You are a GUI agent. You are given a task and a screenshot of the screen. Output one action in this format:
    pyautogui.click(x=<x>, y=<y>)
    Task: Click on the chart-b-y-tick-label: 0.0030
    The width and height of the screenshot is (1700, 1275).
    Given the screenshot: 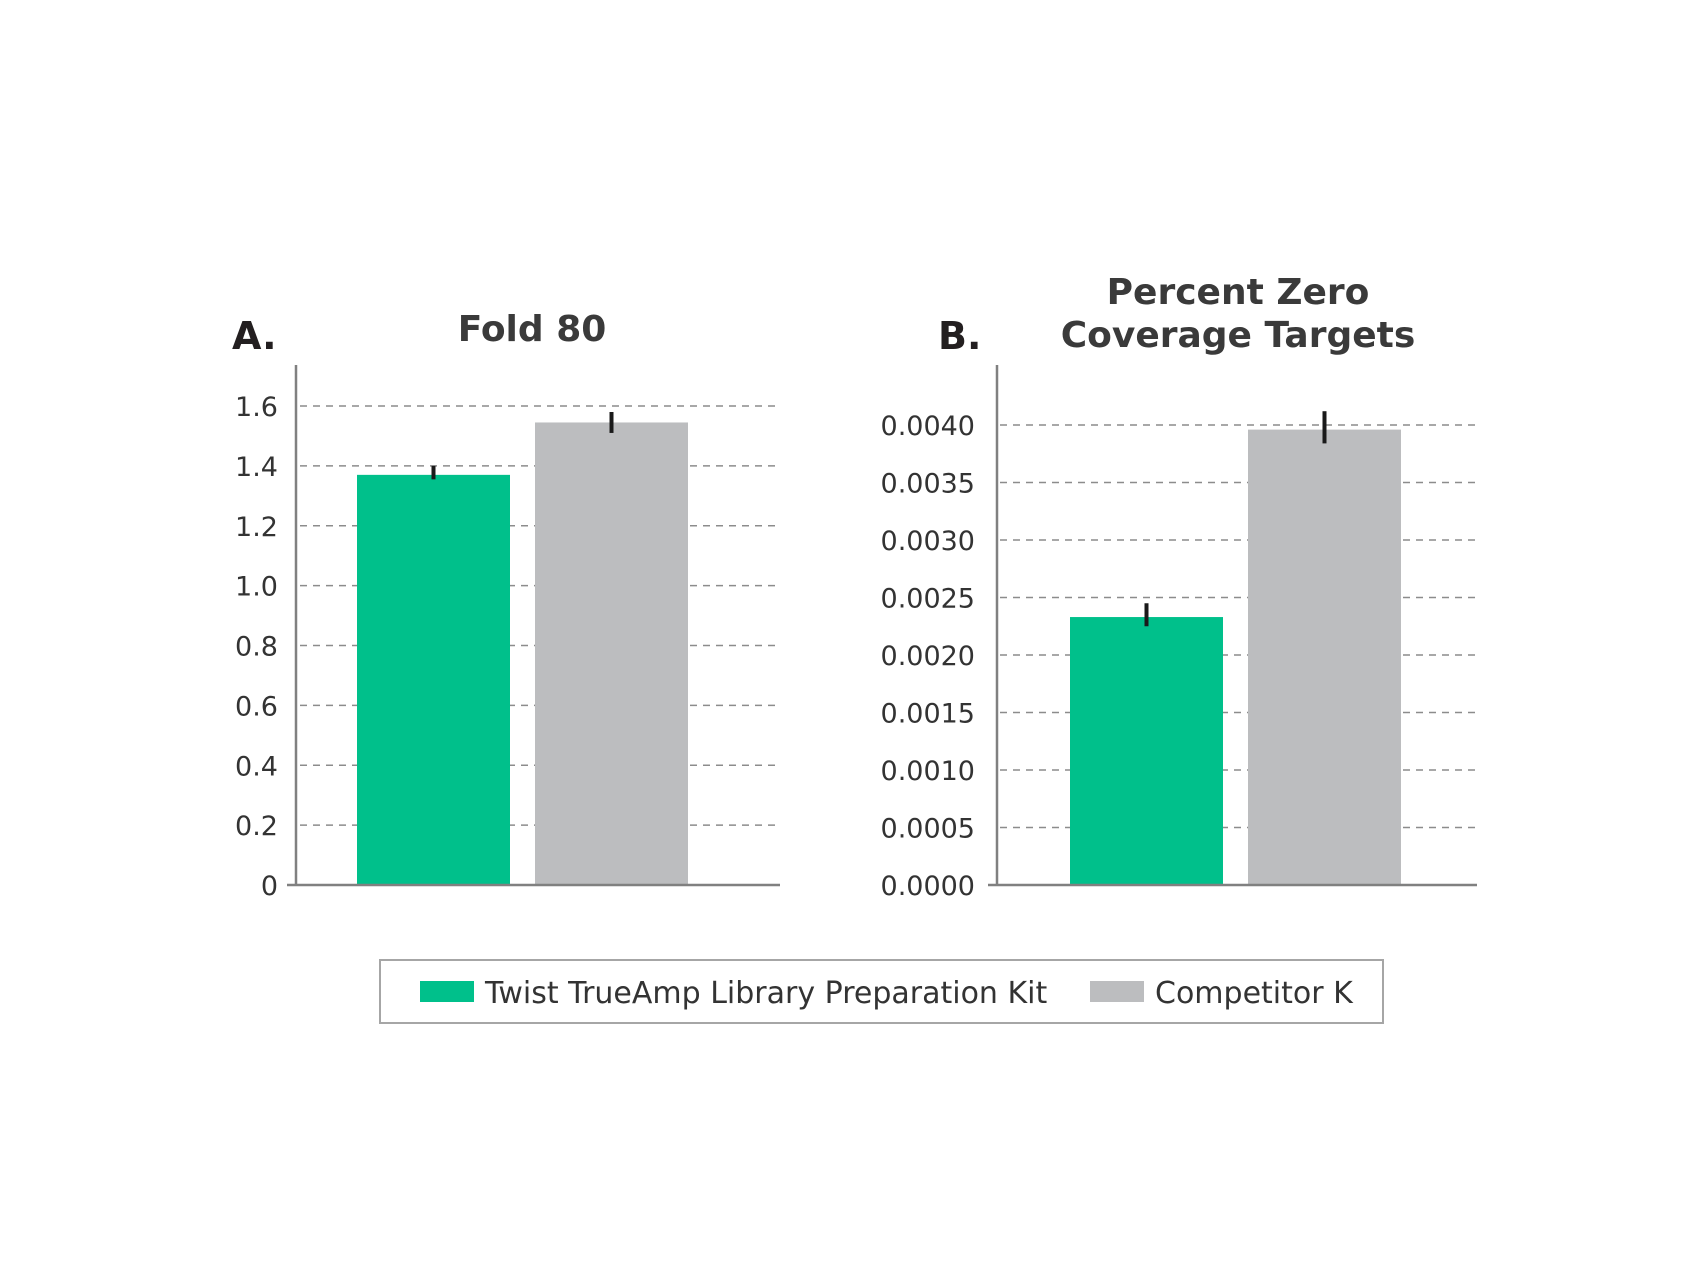 What is the action you would take?
    pyautogui.click(x=928, y=541)
    